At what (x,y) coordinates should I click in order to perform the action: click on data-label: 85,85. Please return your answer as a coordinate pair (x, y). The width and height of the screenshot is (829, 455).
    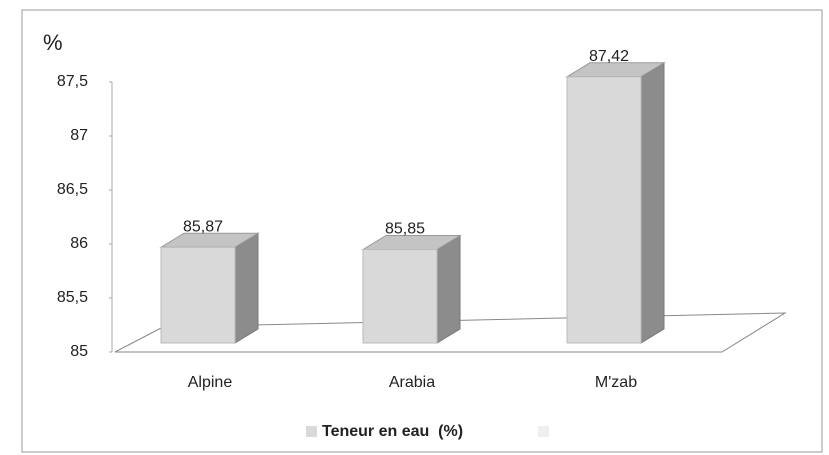
    Looking at the image, I should click on (405, 229).